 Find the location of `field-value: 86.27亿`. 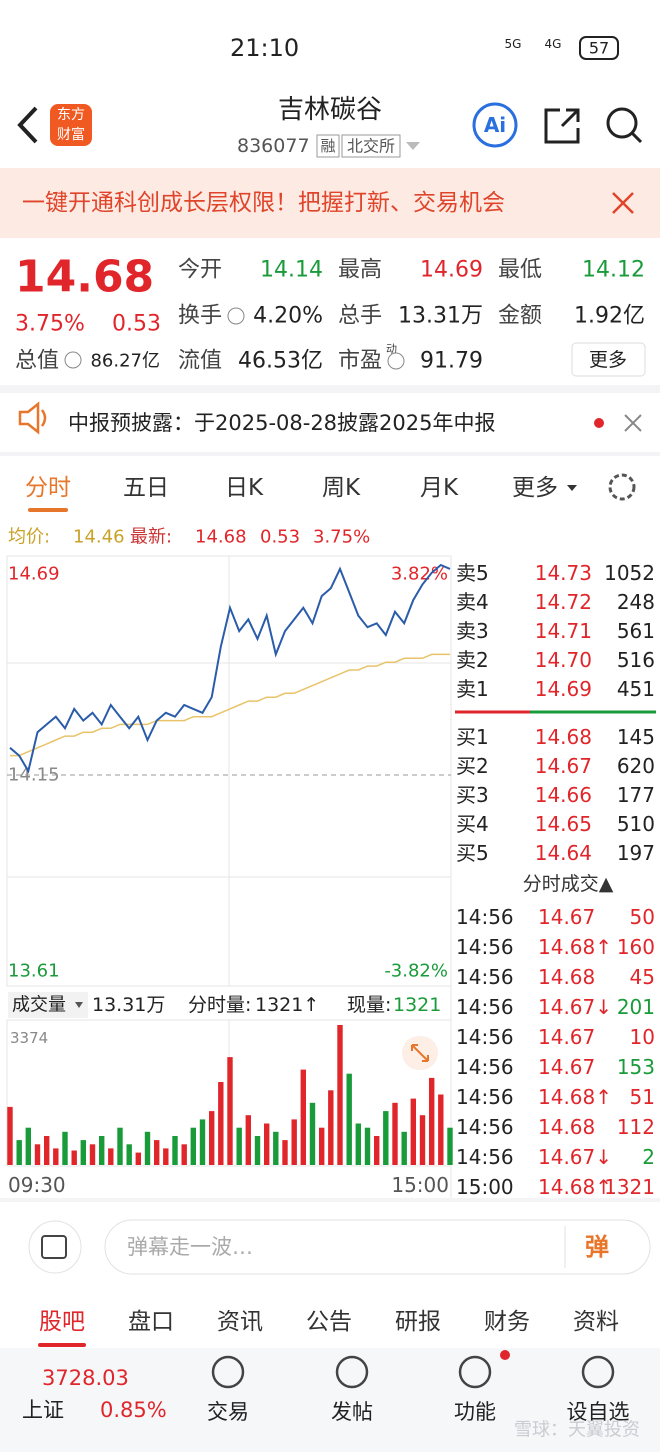

field-value: 86.27亿 is located at coordinates (125, 361).